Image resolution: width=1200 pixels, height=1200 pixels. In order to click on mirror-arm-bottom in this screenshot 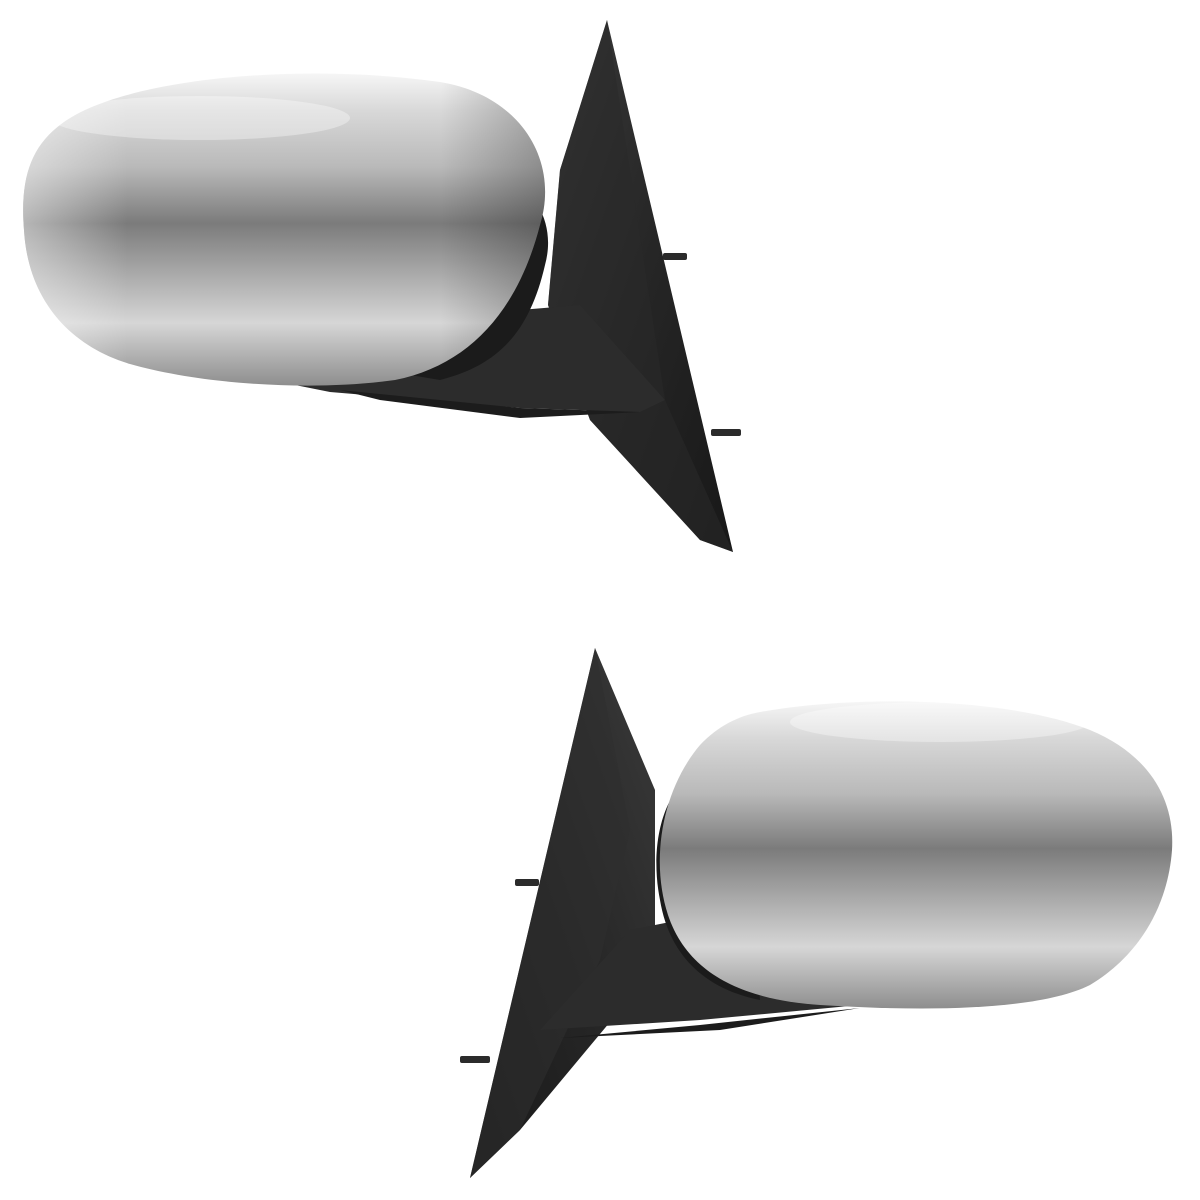, I will do `click(490, 404)`.